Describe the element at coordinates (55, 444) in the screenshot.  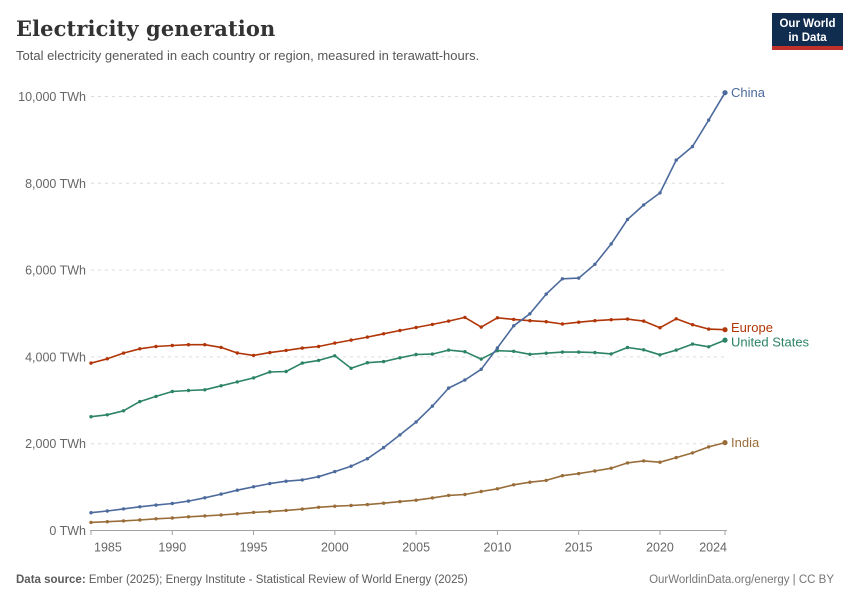
I see `y-tick-label: 2,000 TWh` at that location.